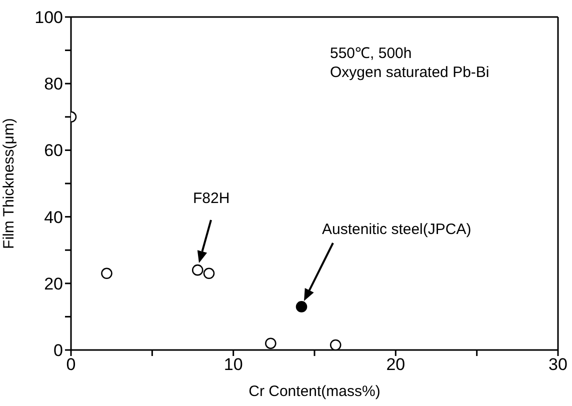 This screenshot has width=572, height=406. I want to click on y-tick-label: 80, so click(53, 84).